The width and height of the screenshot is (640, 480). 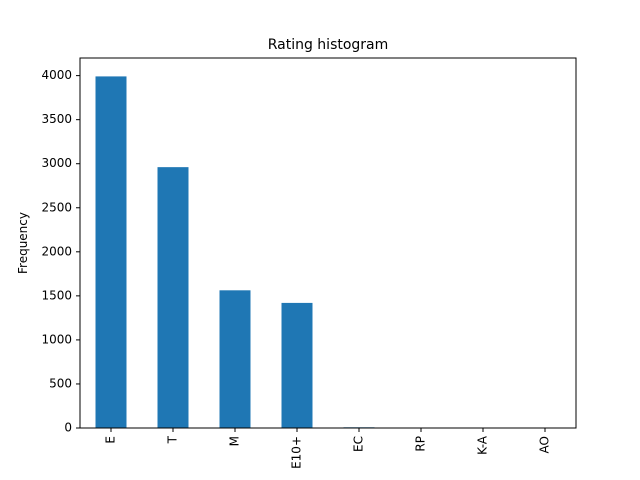 I want to click on y-tick-label: 0, so click(x=68, y=428).